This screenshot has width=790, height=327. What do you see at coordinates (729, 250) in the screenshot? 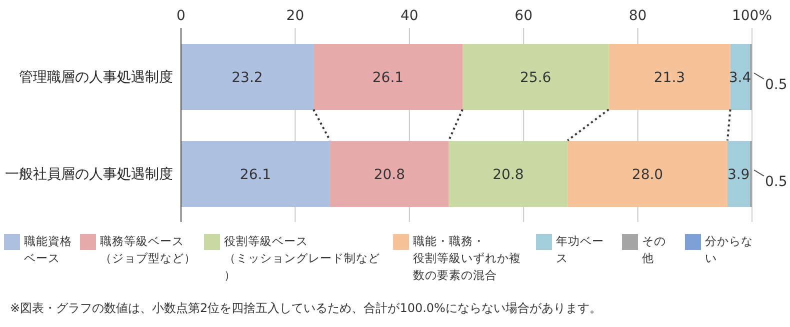
I see `legend-label: 分からない` at bounding box center [729, 250].